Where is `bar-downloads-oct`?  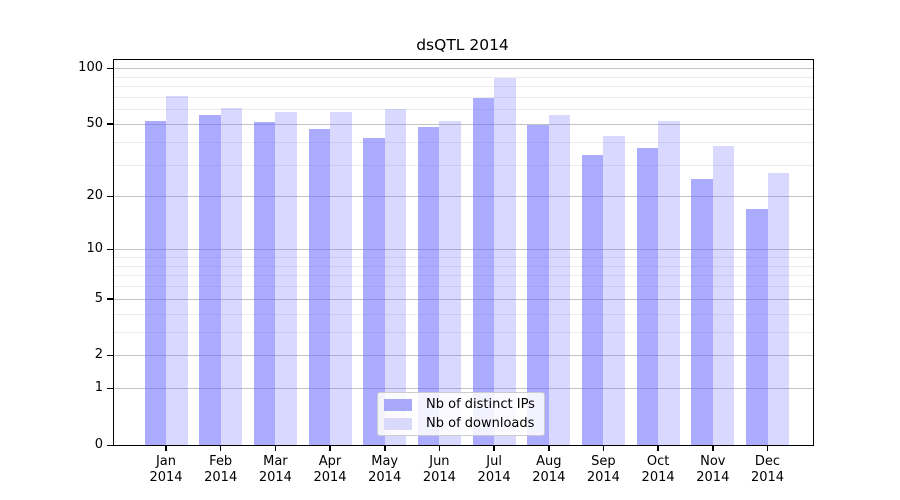
bar-downloads-oct is located at coordinates (669, 282).